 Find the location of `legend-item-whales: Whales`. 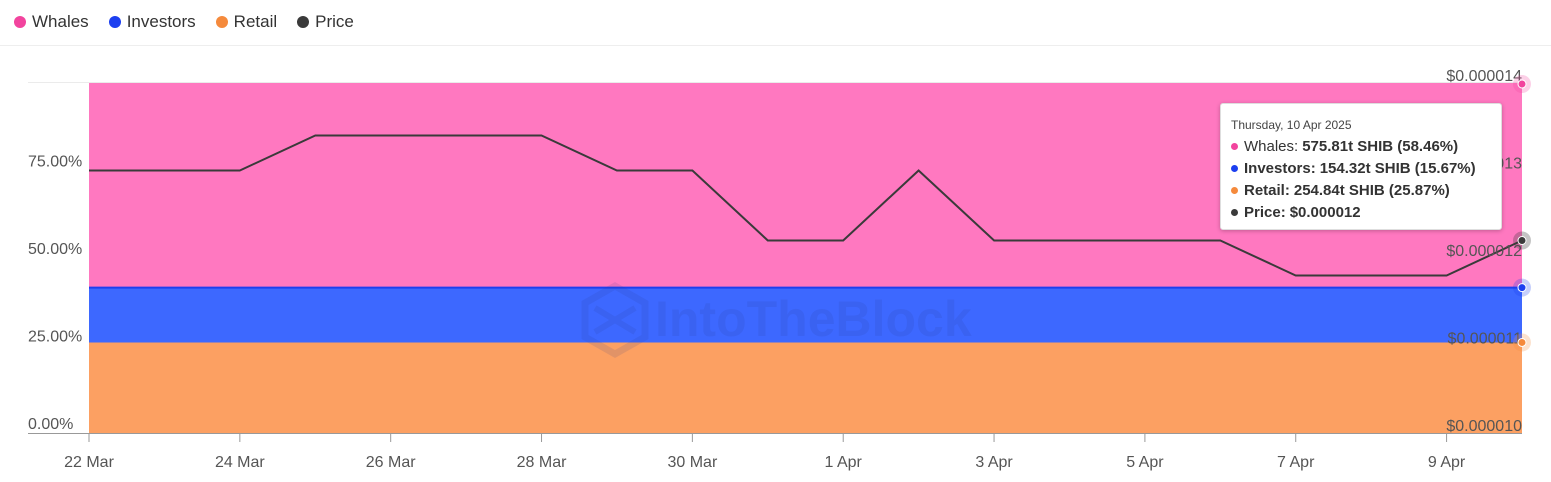

legend-item-whales: Whales is located at coordinates (51, 22).